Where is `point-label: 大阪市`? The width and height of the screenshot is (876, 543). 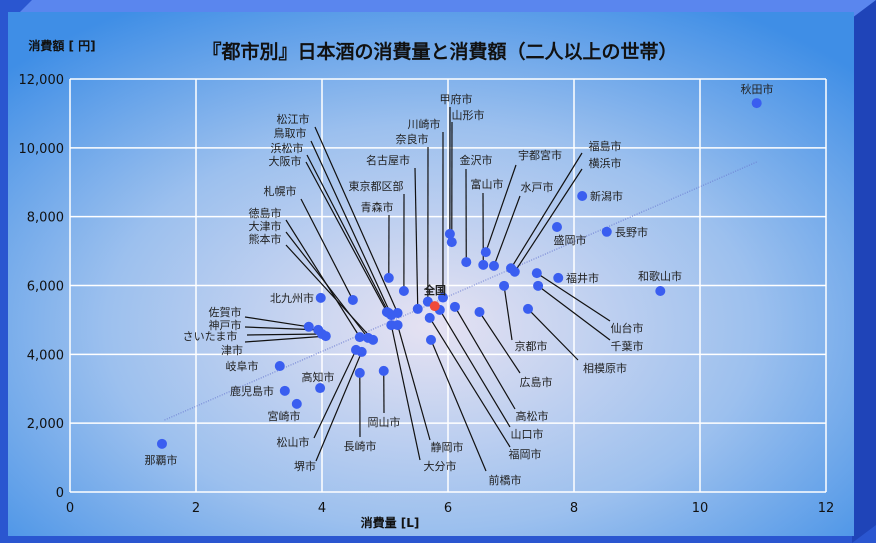
point-label: 大阪市 is located at coordinates (285, 161).